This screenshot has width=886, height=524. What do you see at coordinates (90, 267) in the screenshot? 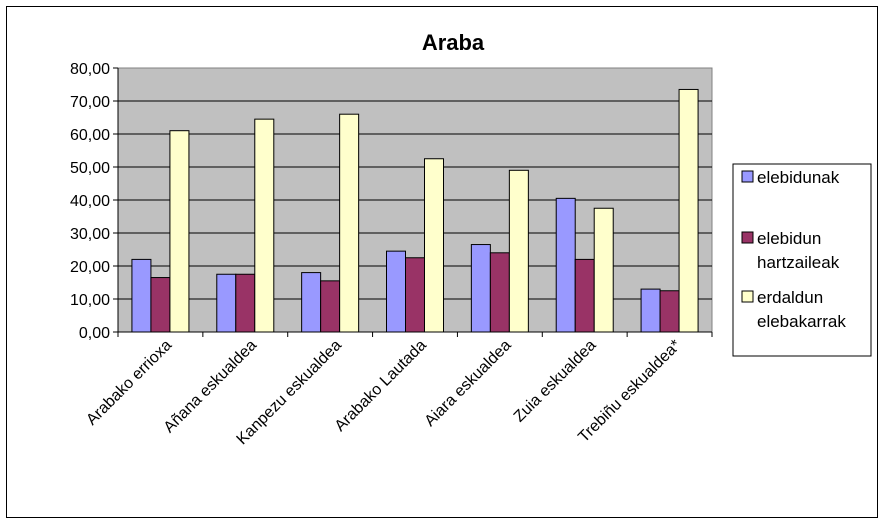
I see `y-tick-label: 20,00` at bounding box center [90, 267].